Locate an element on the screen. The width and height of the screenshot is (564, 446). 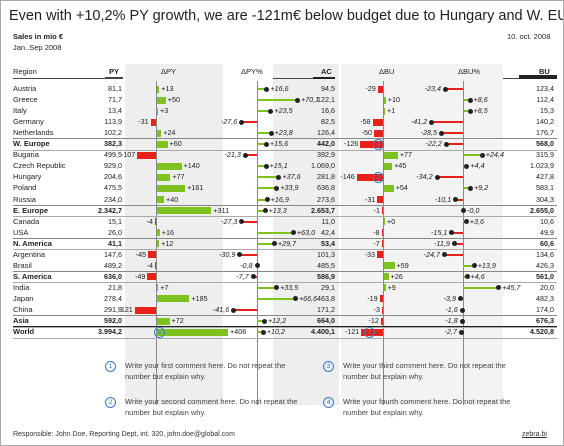
dbu-label: +45 is located at coordinates (400, 166).